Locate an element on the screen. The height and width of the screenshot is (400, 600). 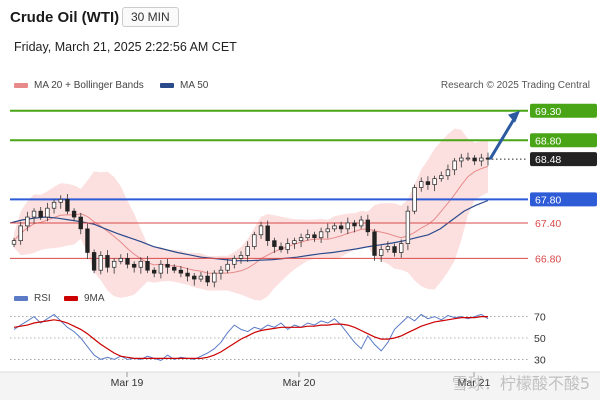
ma9-swatch is located at coordinates (71, 298).